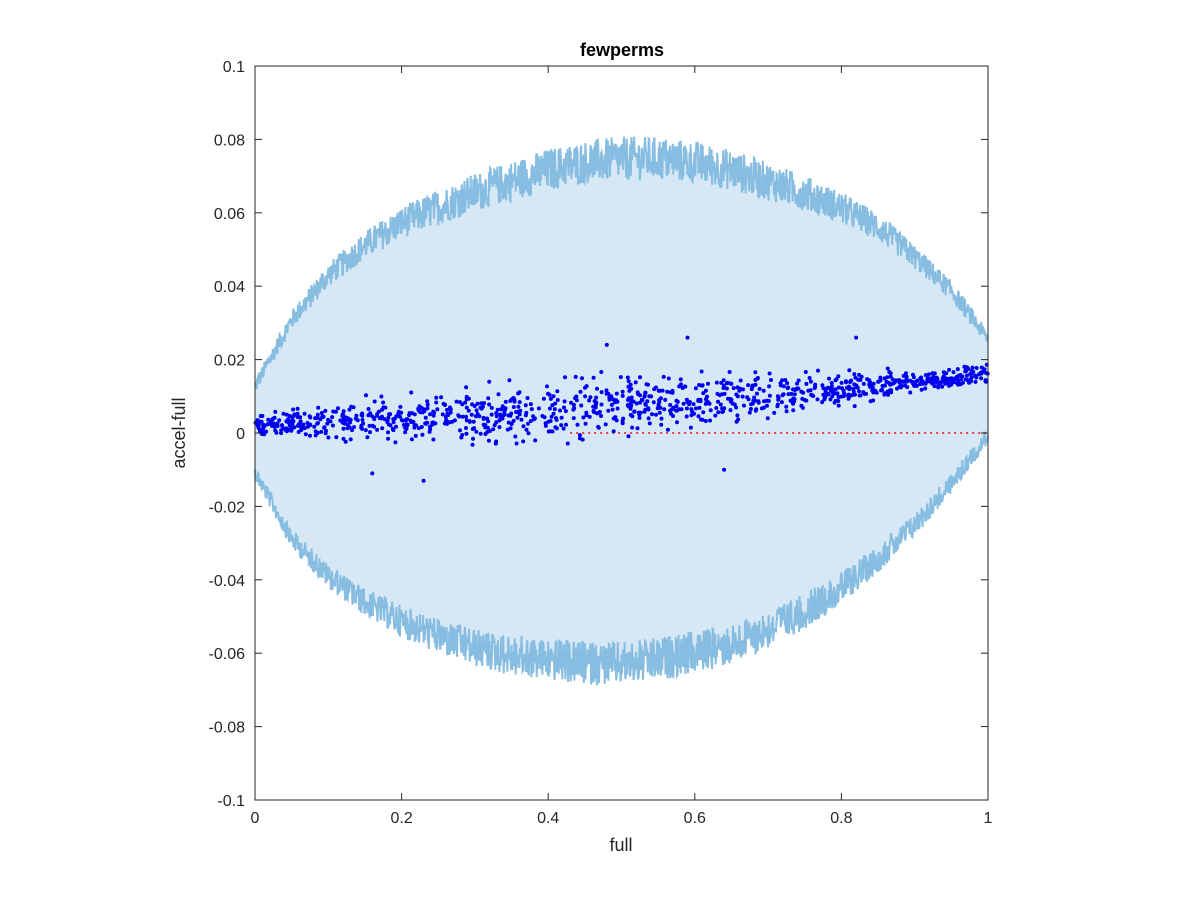 The image size is (1200, 900). Describe the element at coordinates (229, 361) in the screenshot. I see `y-tick-label: 0.02` at that location.